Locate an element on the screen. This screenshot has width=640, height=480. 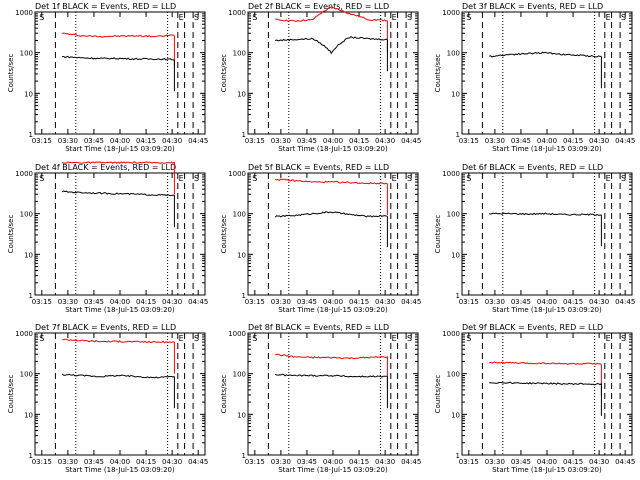
panel-title: Det 5f BLACK = Events, RED = LLD is located at coordinates (318, 167).